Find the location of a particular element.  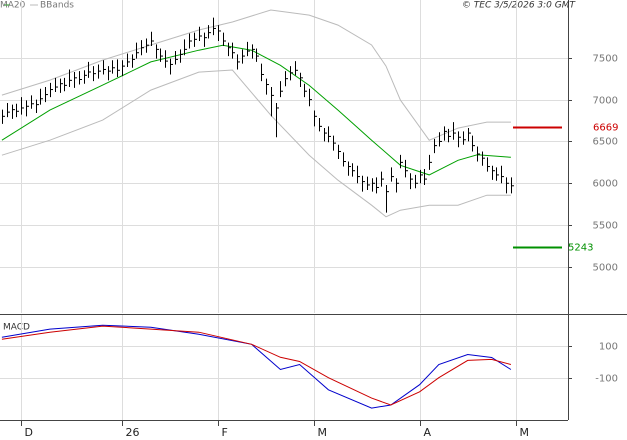

y-tick-label: 7500 is located at coordinates (605, 59).